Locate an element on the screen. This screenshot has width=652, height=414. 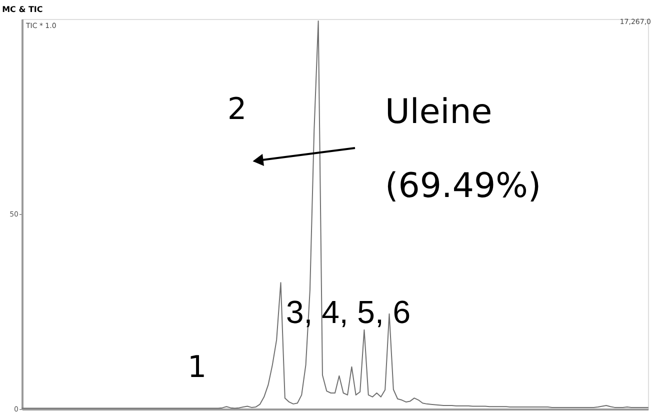
annotation: 1 is located at coordinates (197, 367).